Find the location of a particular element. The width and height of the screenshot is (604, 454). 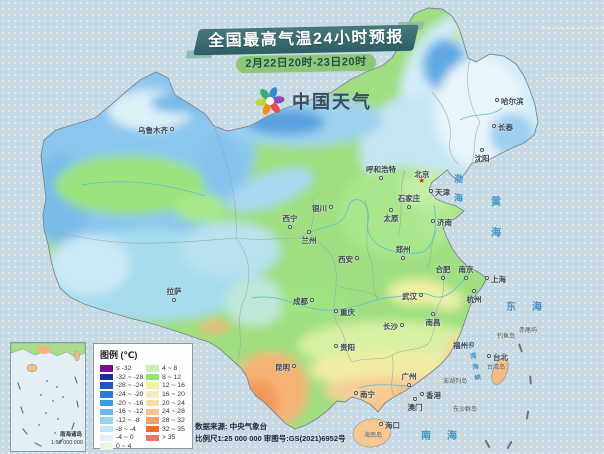

city-label: 乌鲁木齐 is located at coordinates (153, 130).